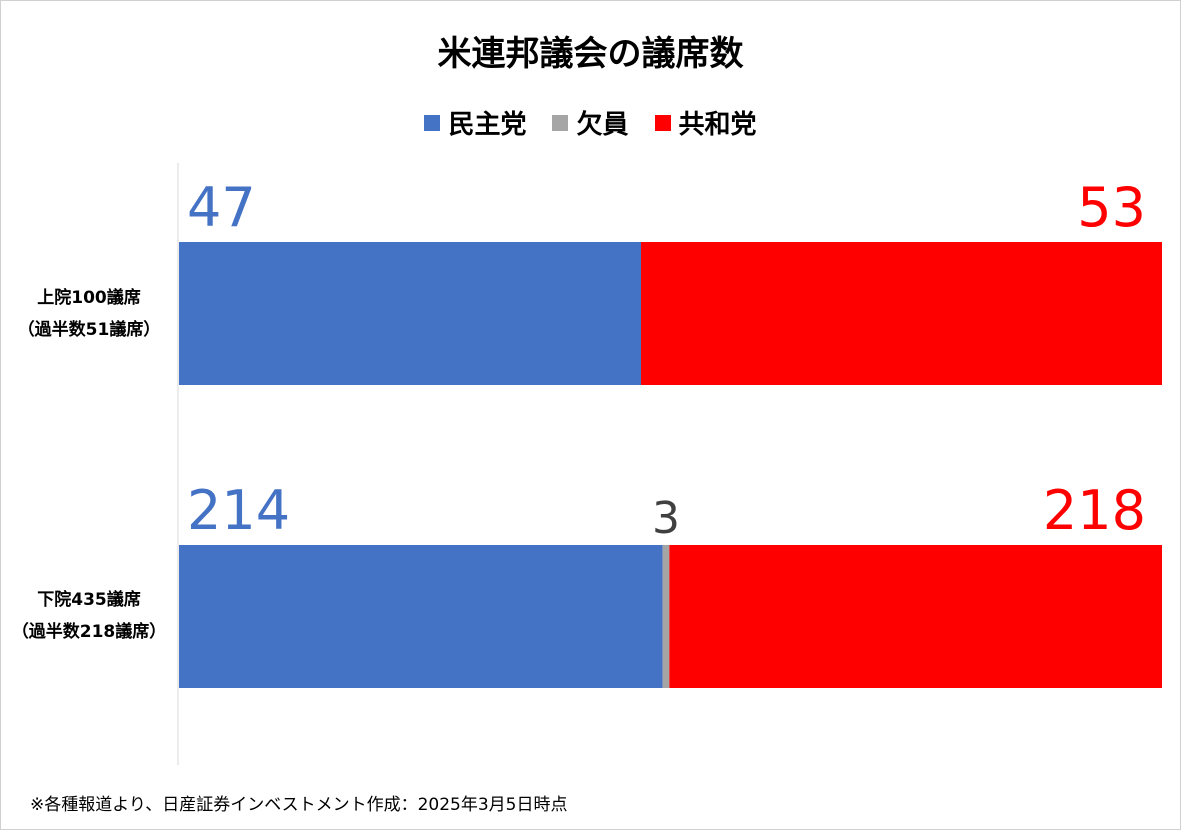 This screenshot has height=830, width=1181. Describe the element at coordinates (89, 330) in the screenshot. I see `category-label-senate-line2: （過半数51議席）` at that location.